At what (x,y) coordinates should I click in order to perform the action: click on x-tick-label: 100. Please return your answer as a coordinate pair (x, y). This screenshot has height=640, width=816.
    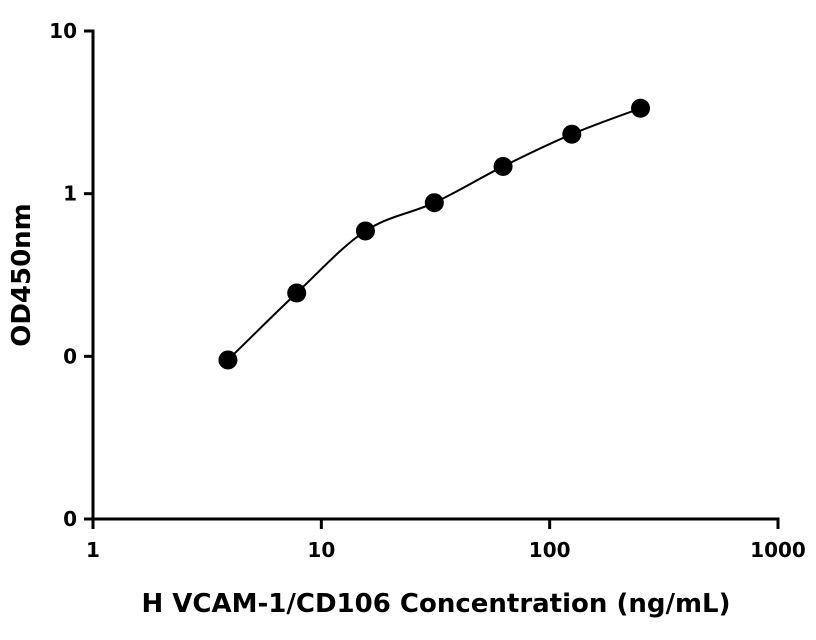
    Looking at the image, I should click on (550, 550).